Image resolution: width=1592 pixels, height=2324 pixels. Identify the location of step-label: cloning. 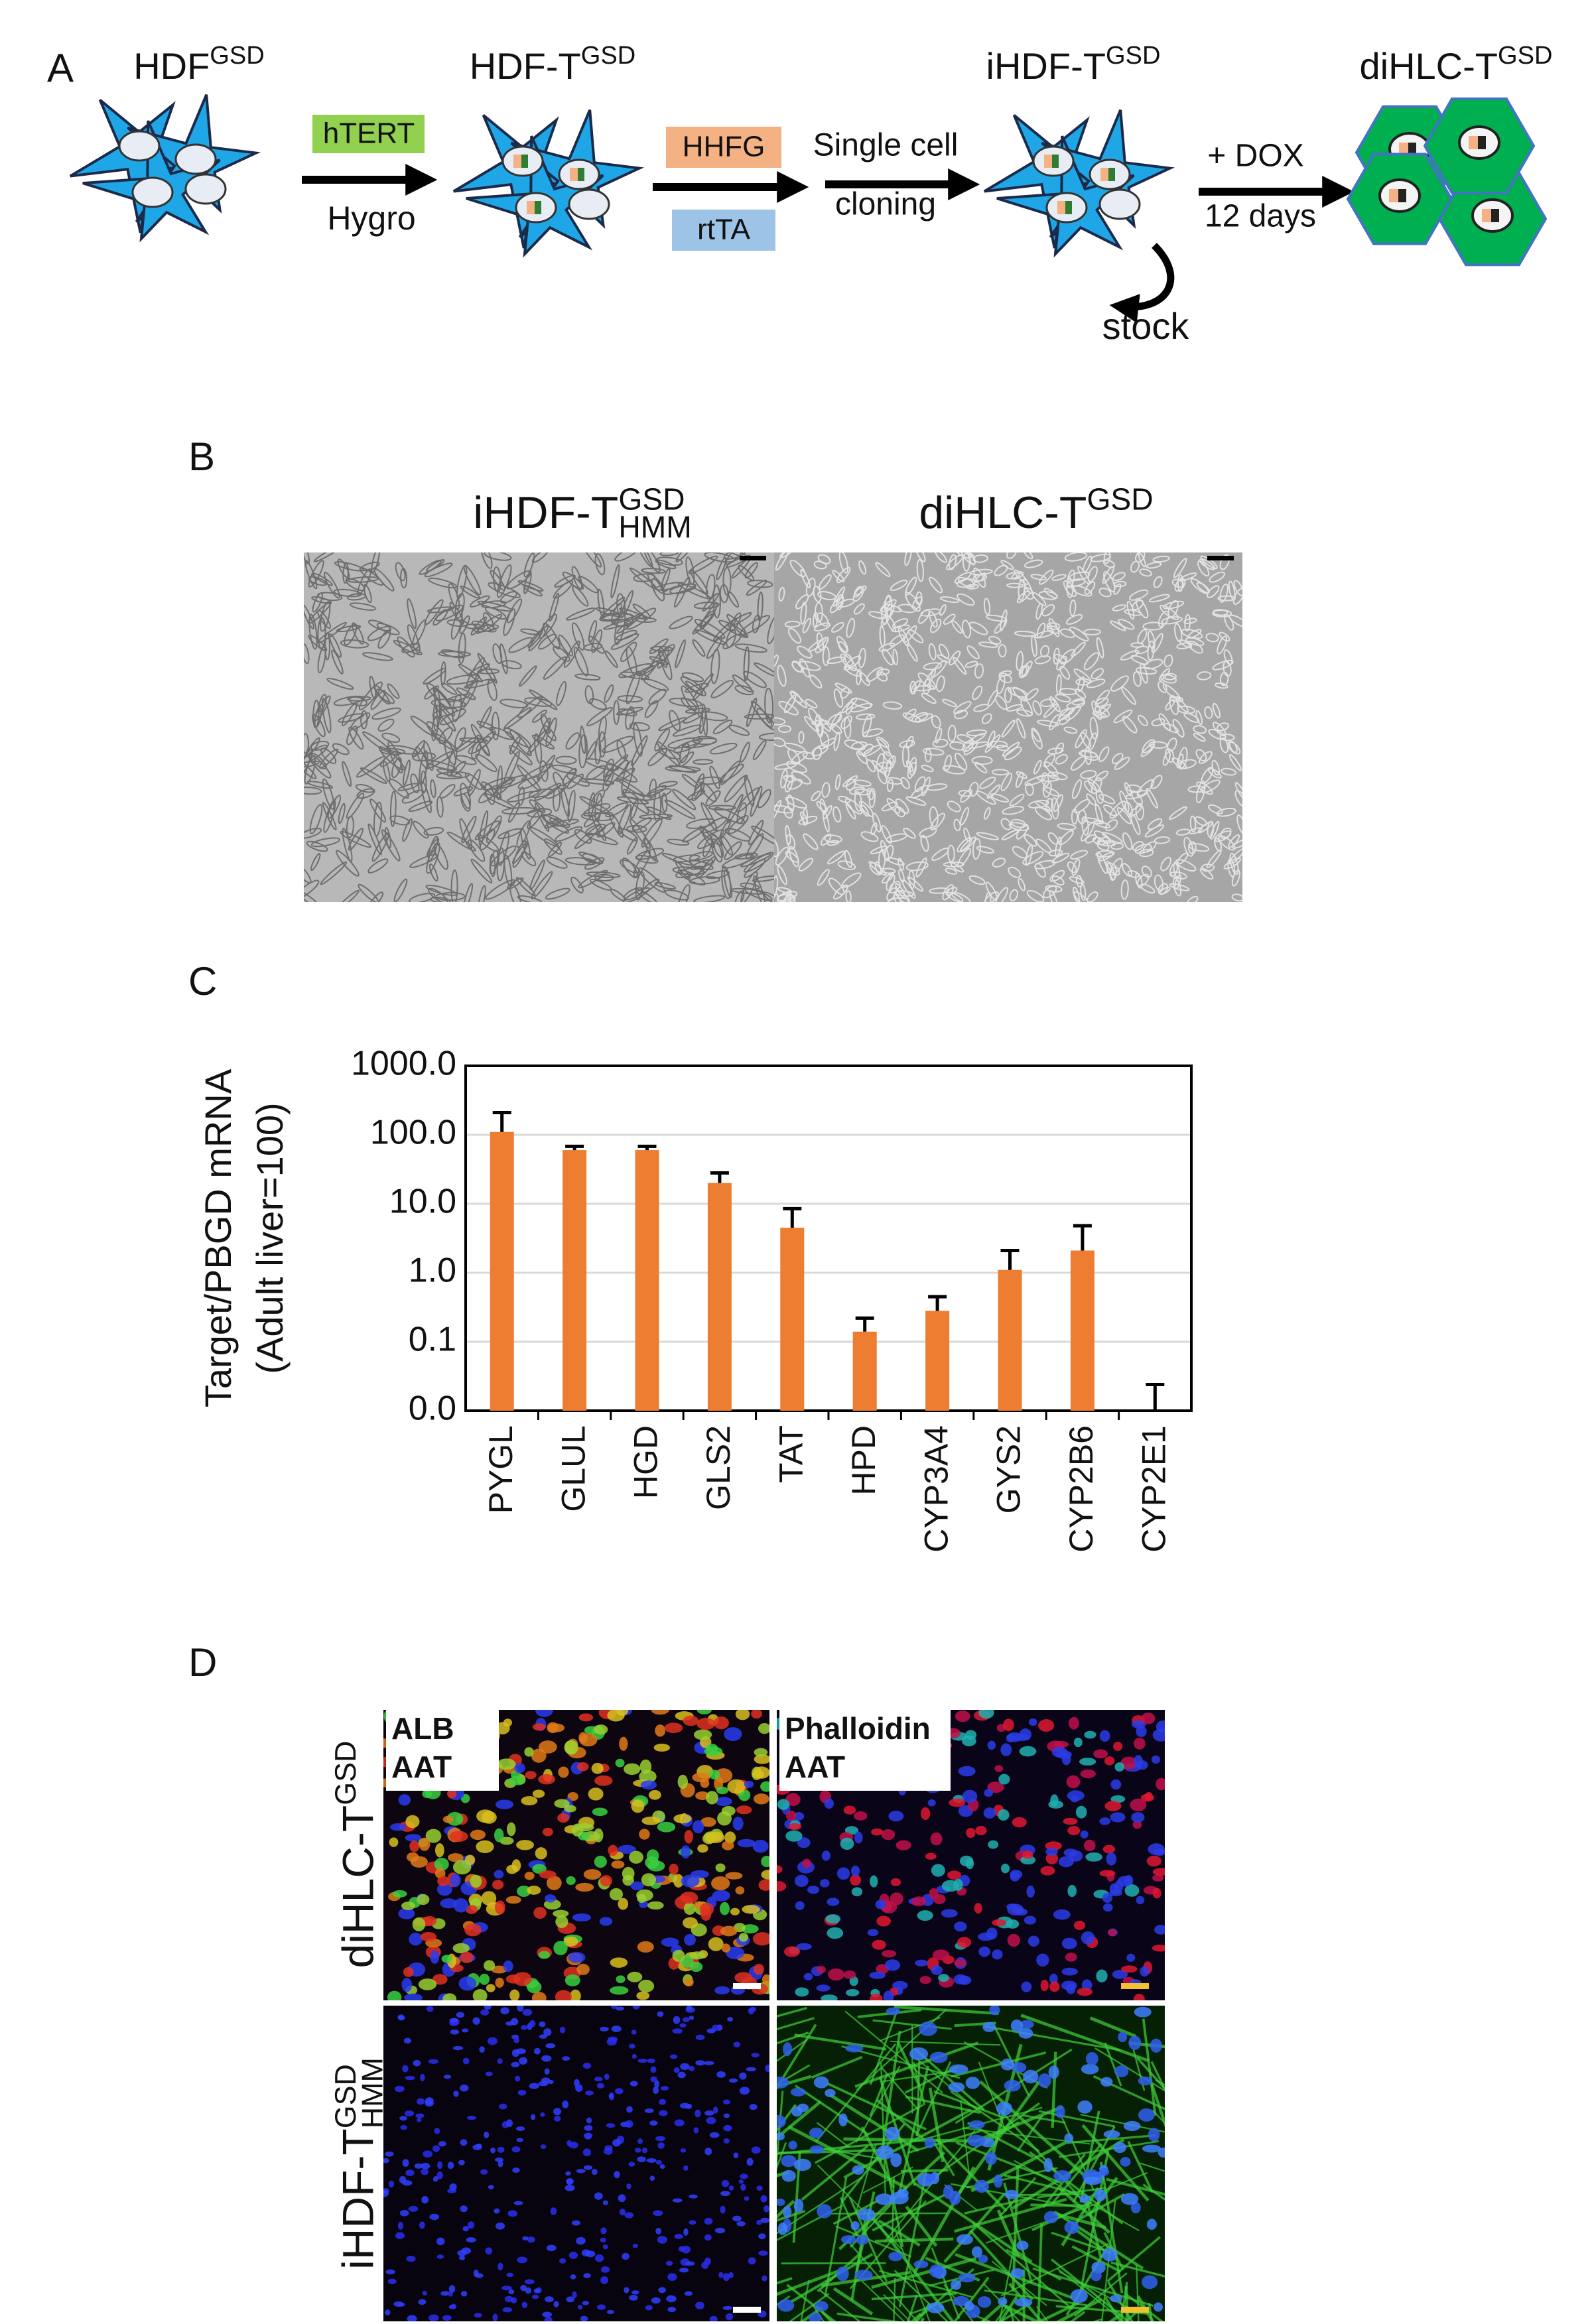
(886, 204).